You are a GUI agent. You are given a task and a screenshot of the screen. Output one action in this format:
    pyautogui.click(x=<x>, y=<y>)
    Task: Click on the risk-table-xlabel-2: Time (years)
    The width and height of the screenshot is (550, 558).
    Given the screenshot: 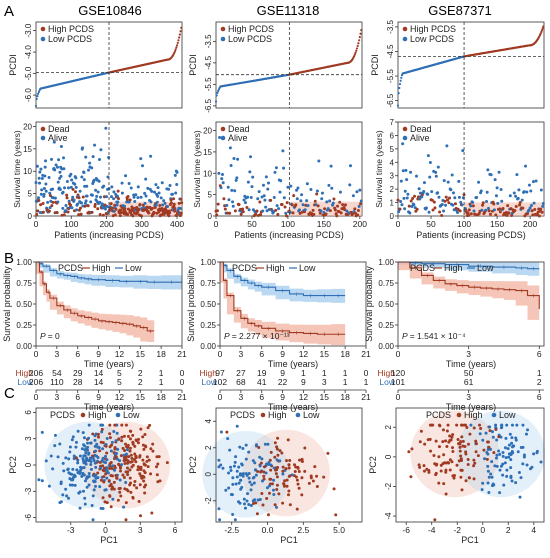 What is the action you would take?
    pyautogui.click(x=293, y=407)
    